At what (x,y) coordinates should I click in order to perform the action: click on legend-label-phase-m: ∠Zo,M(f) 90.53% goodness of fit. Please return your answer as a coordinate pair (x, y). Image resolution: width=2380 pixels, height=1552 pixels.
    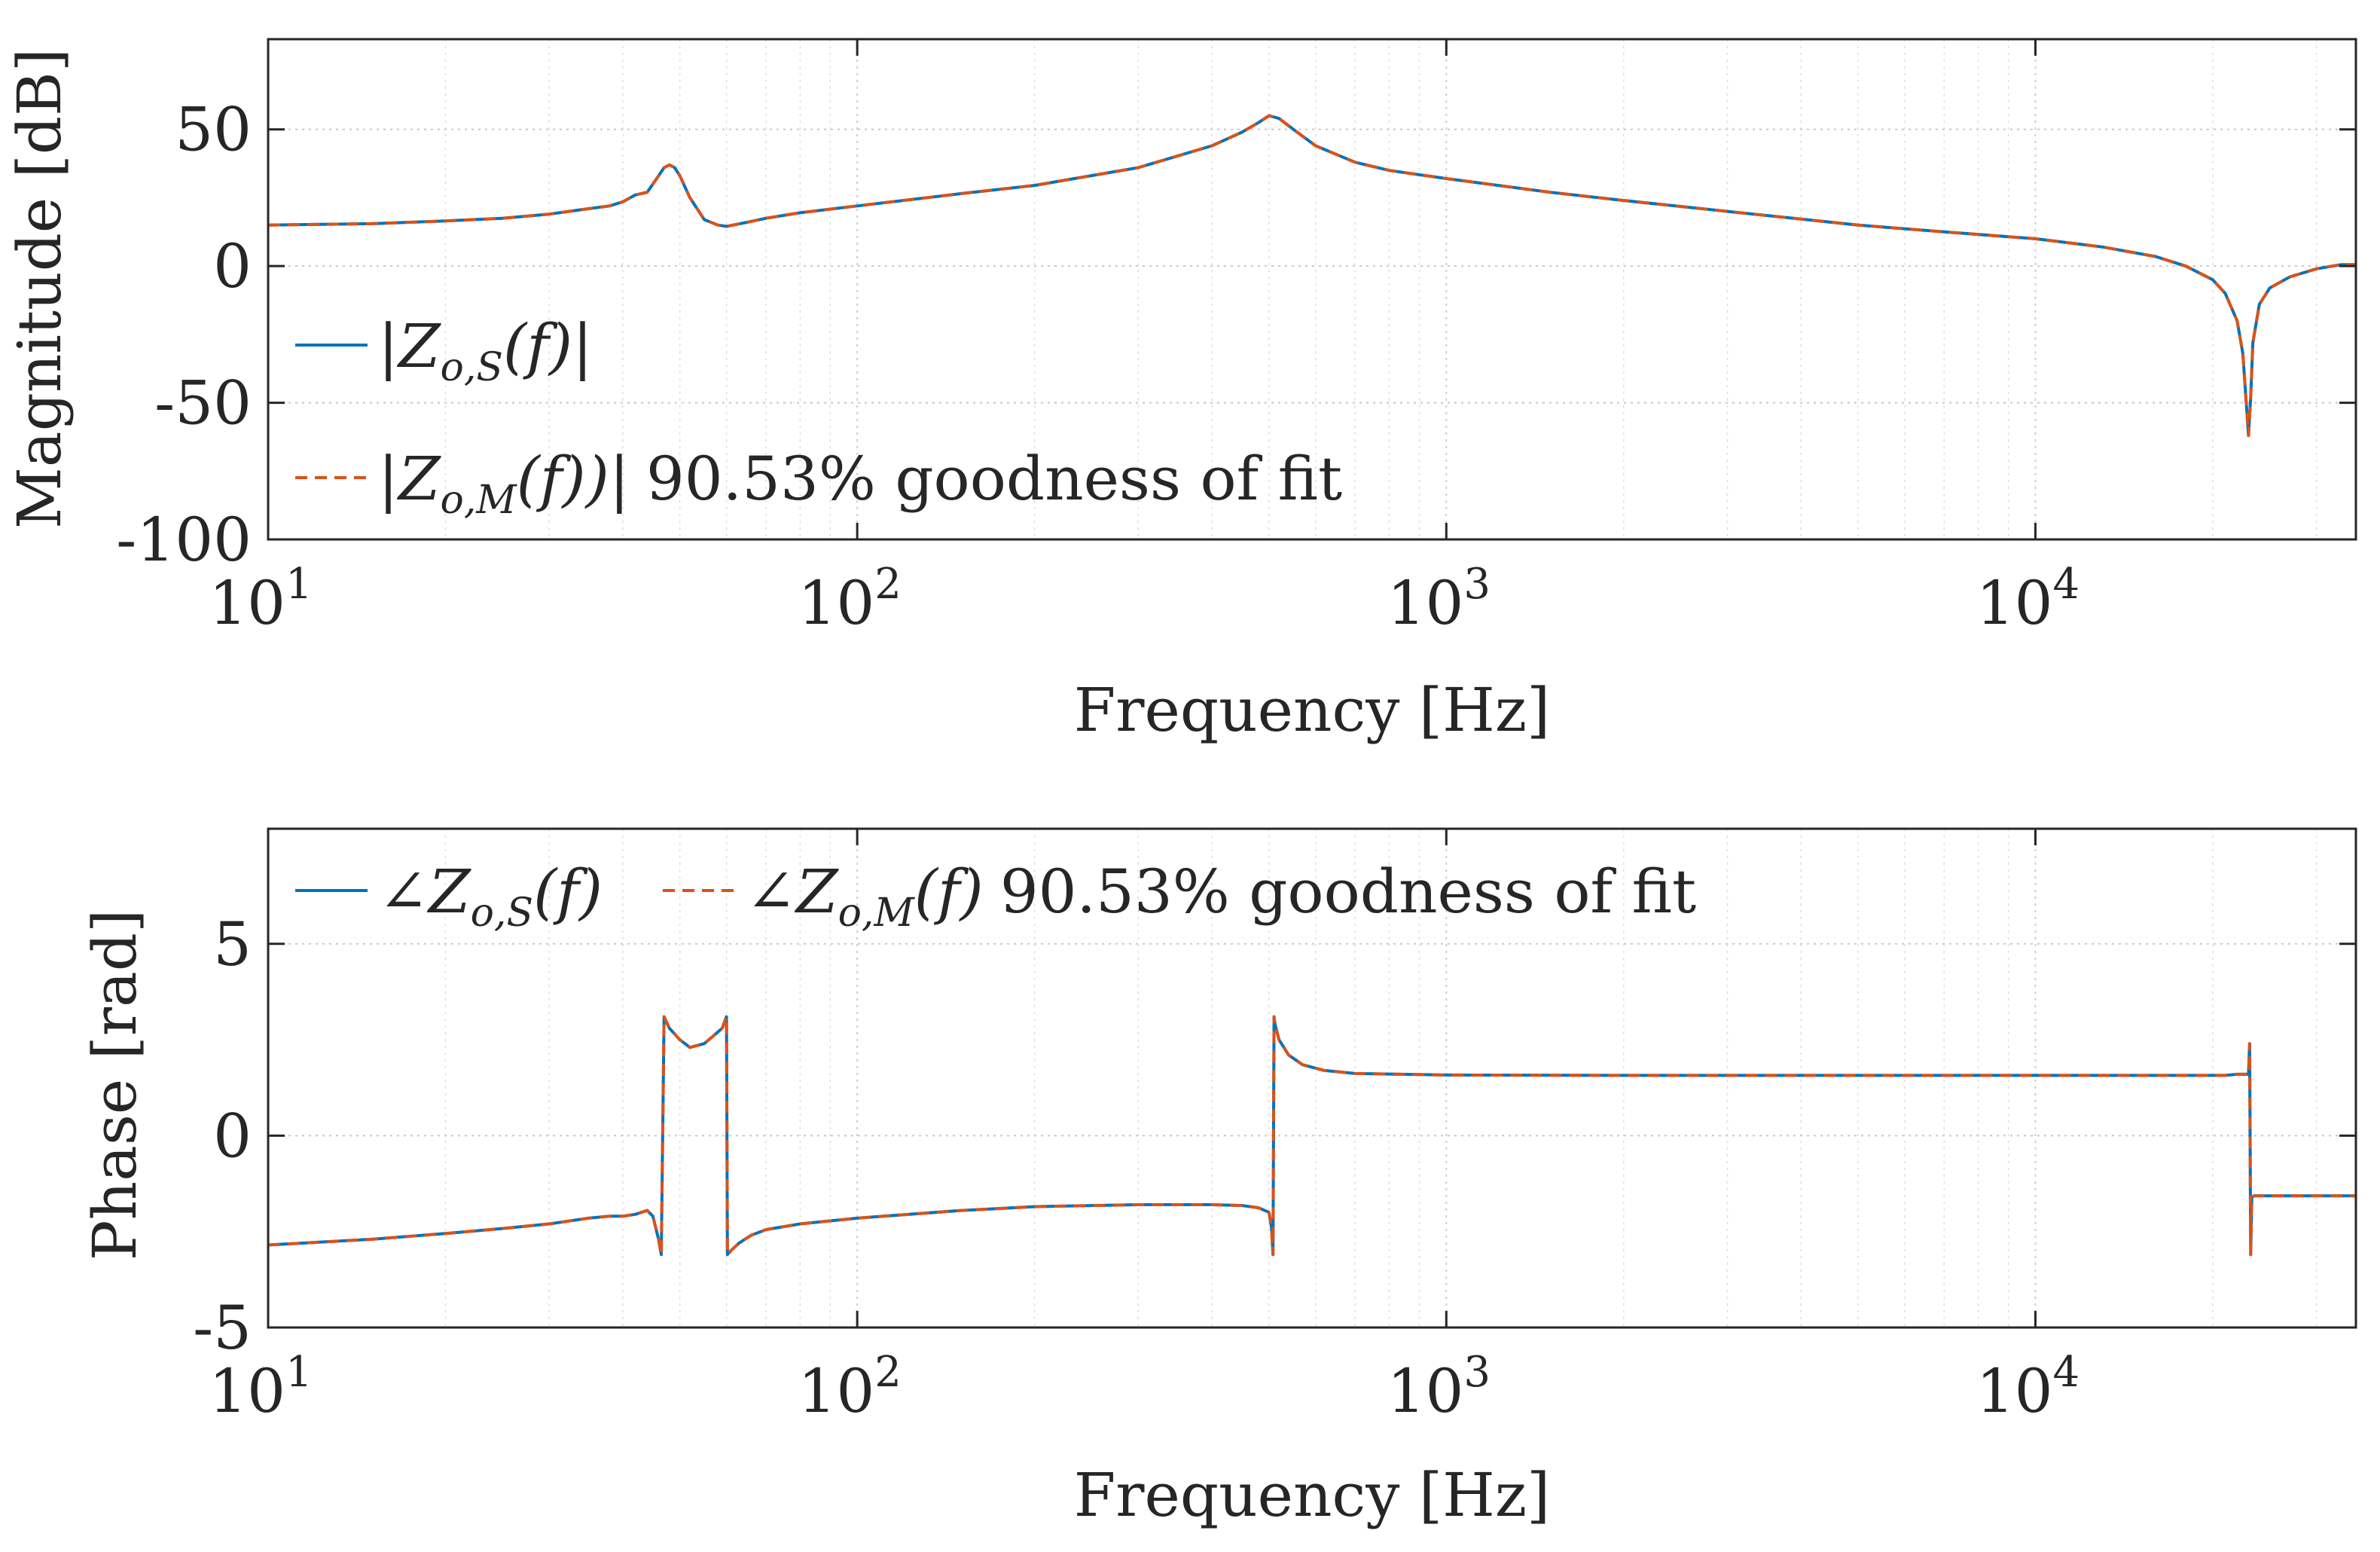
    Looking at the image, I should click on (1221, 896).